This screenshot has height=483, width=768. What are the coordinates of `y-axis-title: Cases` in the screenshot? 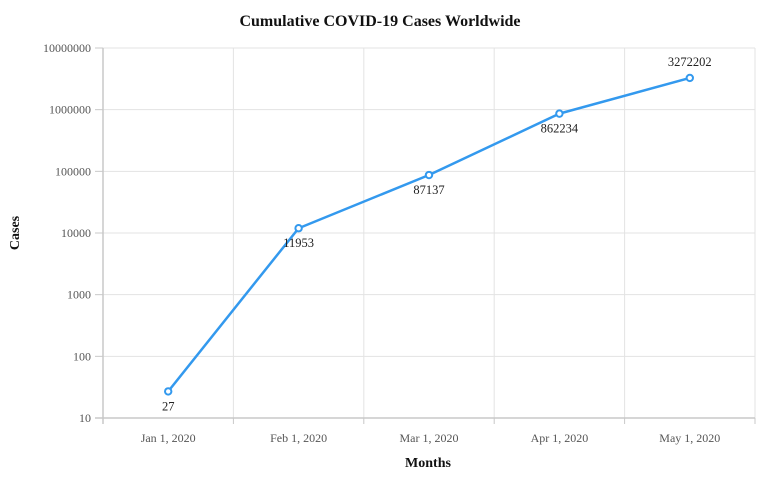 It's located at (15, 232).